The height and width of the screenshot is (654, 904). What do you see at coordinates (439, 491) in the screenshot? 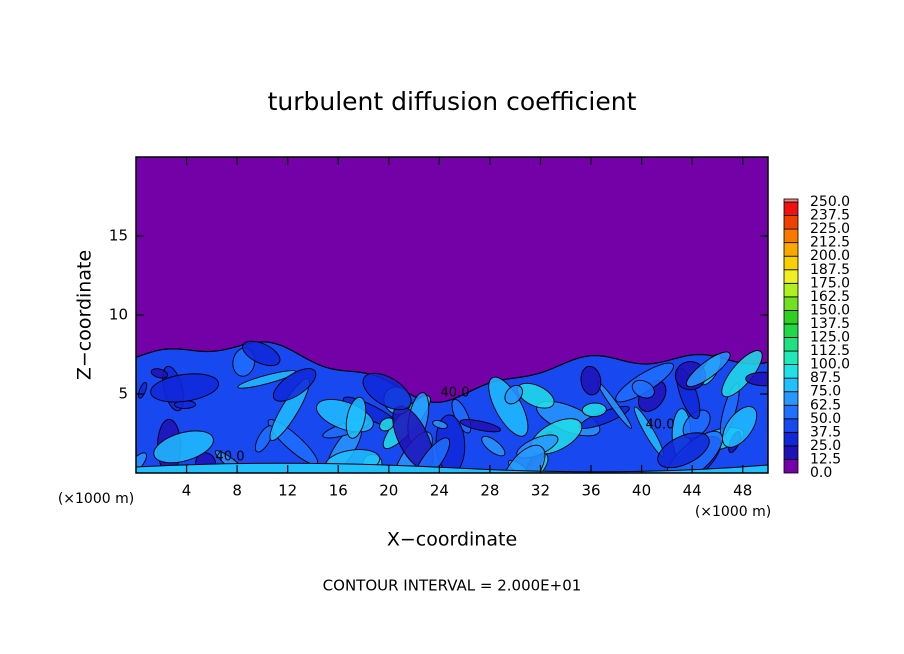
I see `x-tick-label: 24` at bounding box center [439, 491].